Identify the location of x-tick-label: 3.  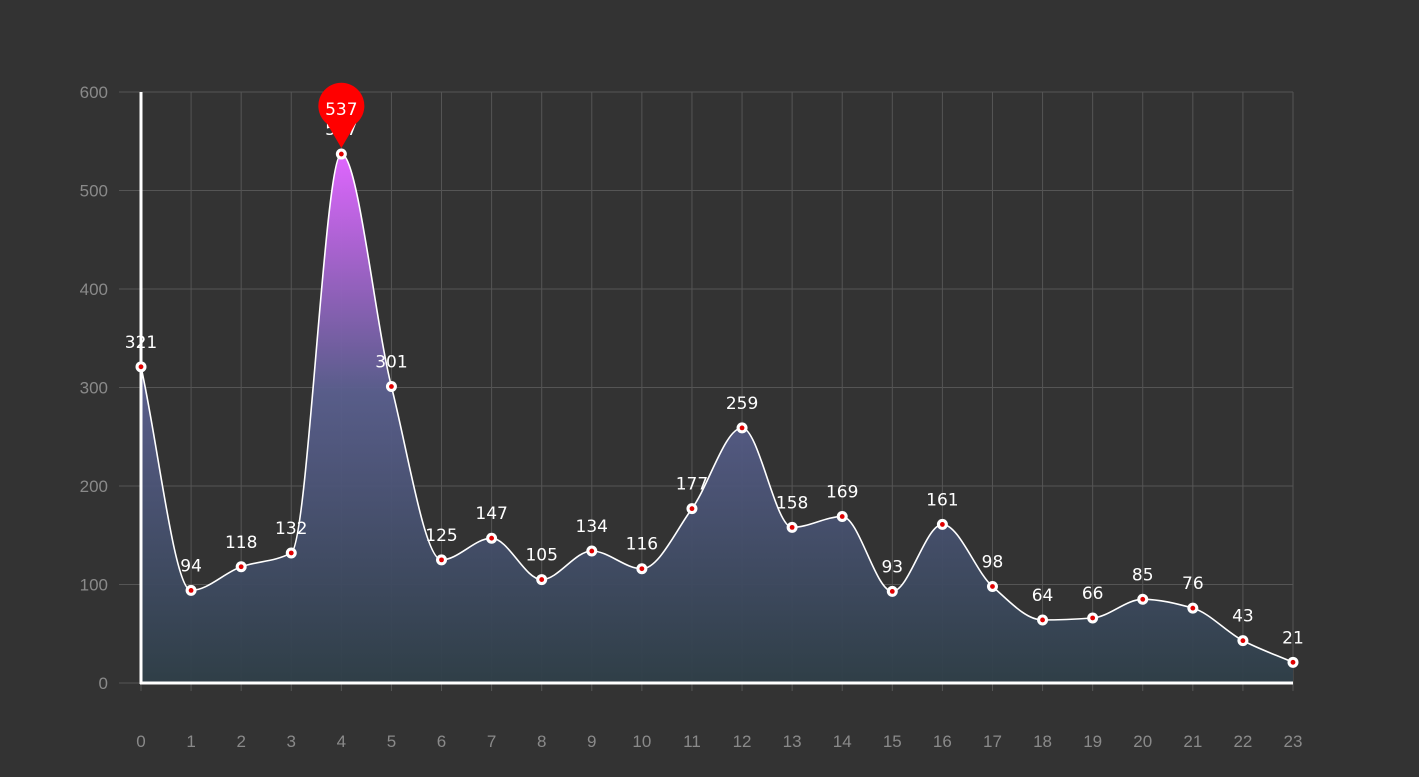
(291, 741).